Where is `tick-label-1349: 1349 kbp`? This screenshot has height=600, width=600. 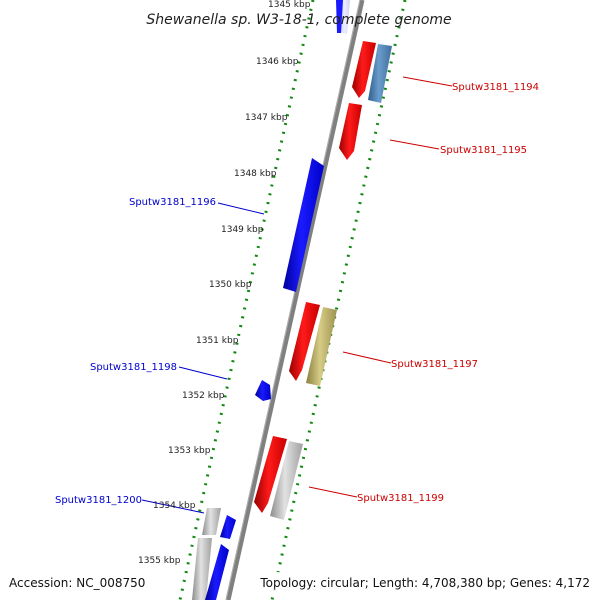
tick-label-1349: 1349 kbp is located at coordinates (242, 230).